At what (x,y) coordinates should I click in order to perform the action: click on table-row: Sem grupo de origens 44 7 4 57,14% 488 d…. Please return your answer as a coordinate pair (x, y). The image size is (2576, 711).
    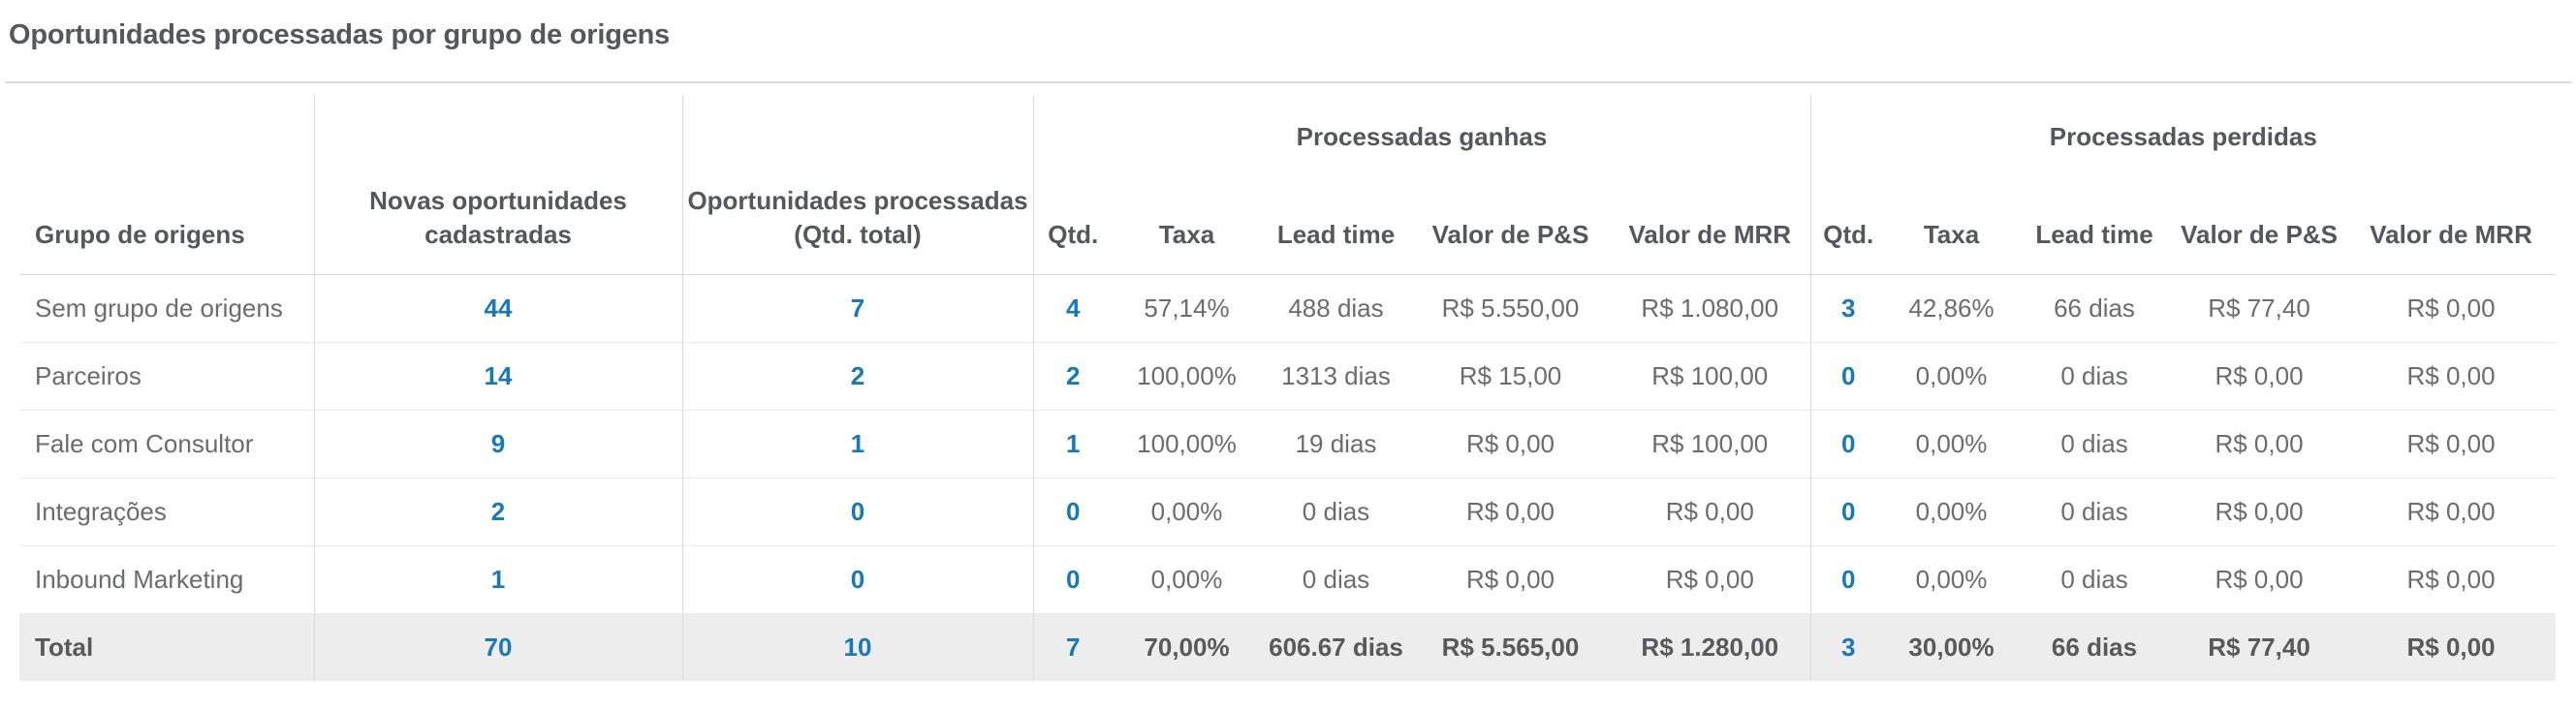
    Looking at the image, I should click on (1287, 308).